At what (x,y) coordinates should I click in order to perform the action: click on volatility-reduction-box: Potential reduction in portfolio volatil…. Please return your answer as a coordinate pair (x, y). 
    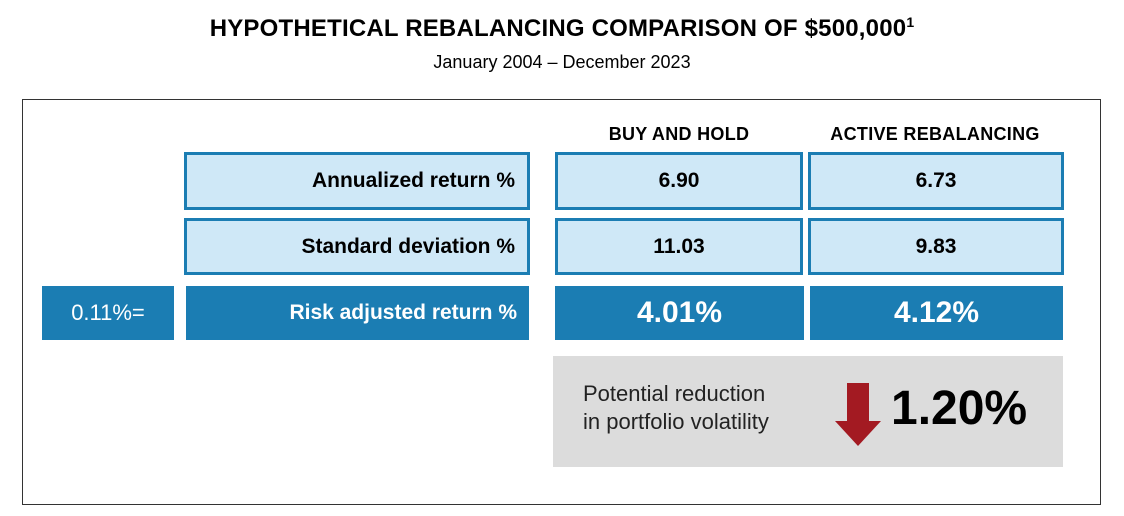
    Looking at the image, I should click on (808, 411).